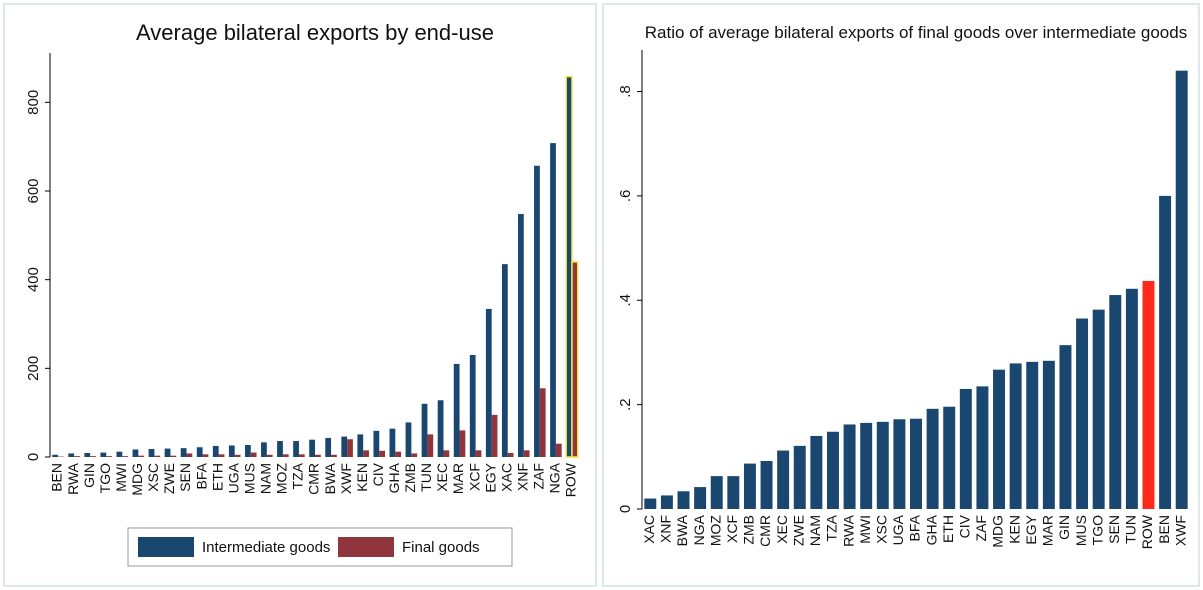 The image size is (1203, 590). Describe the element at coordinates (249, 478) in the screenshot. I see `x-tick-label: MUS` at that location.